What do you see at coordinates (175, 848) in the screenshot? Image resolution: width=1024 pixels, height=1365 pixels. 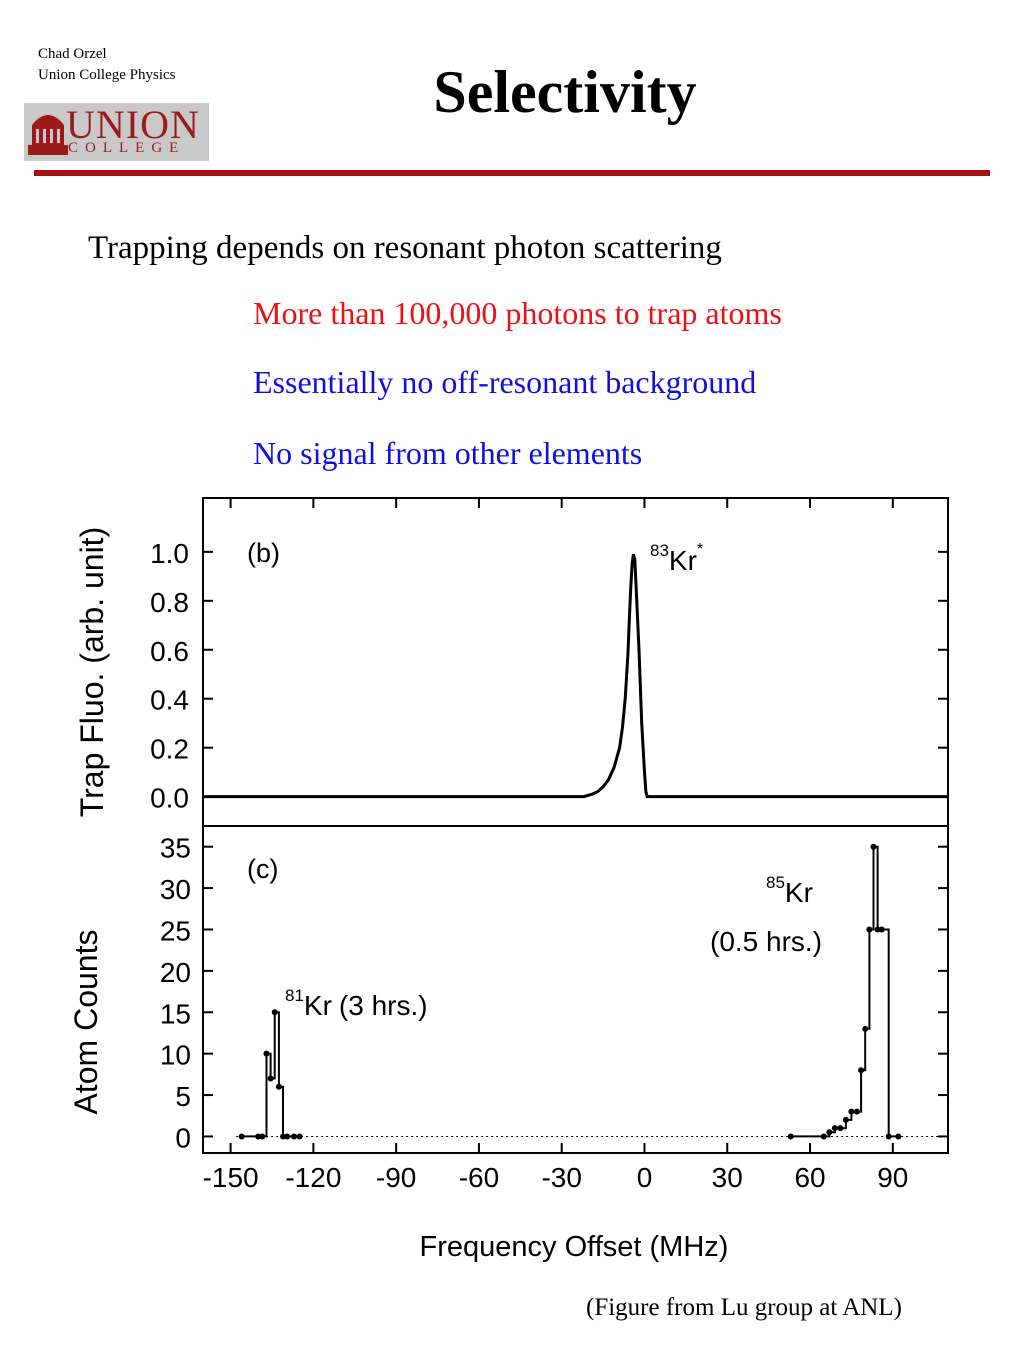 I see `panel-c-ytick-label: 35` at bounding box center [175, 848].